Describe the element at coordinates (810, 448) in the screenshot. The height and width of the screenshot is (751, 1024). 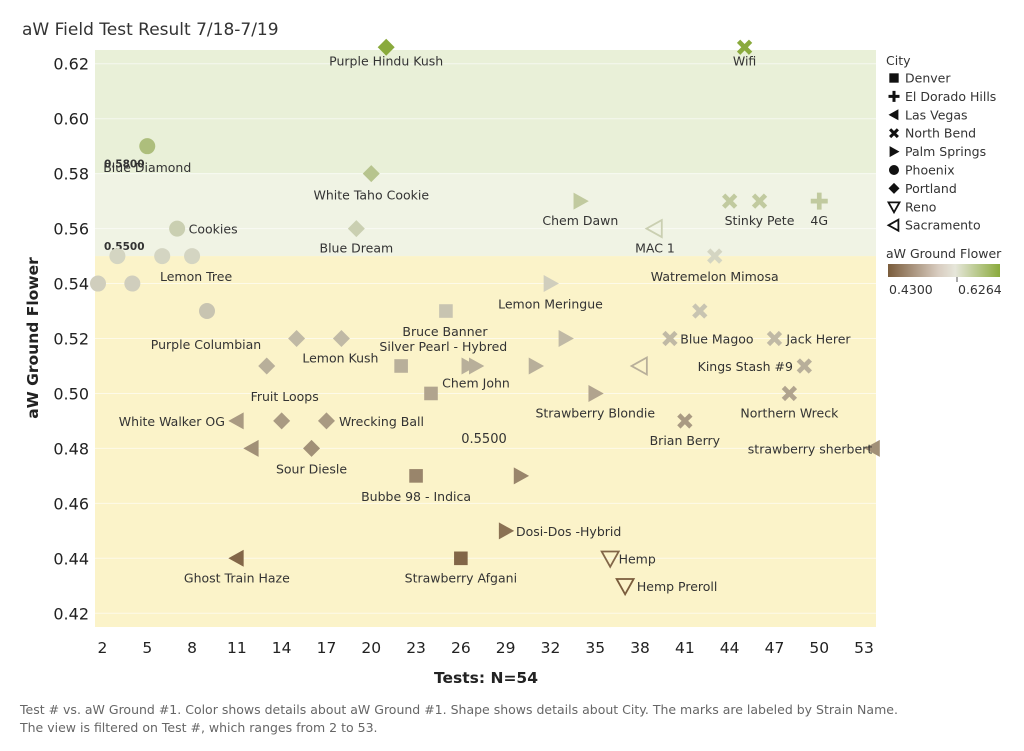
I see `point-label-42: strawberry sherbert` at that location.